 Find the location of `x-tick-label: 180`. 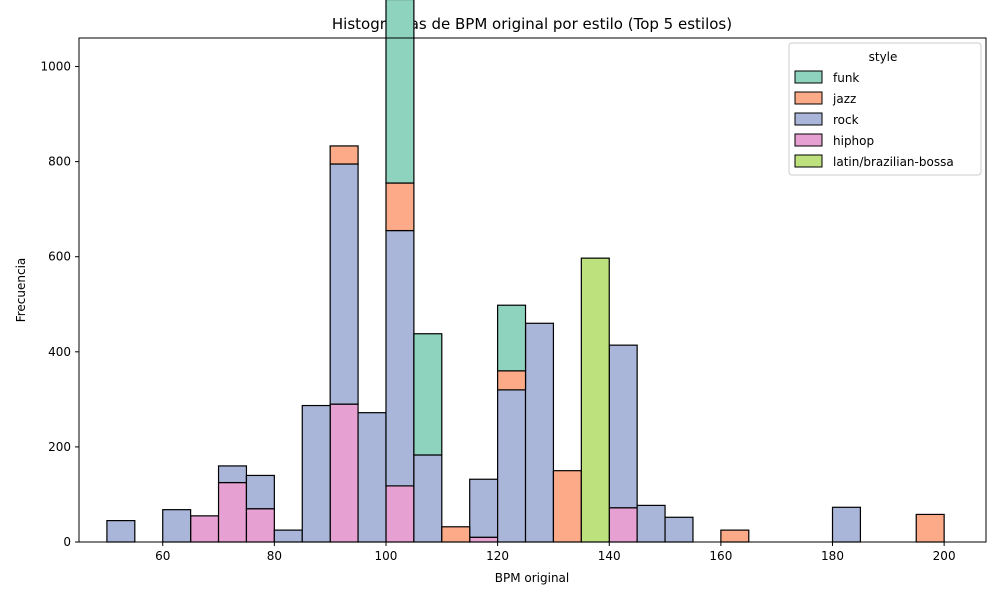

x-tick-label: 180 is located at coordinates (832, 556).